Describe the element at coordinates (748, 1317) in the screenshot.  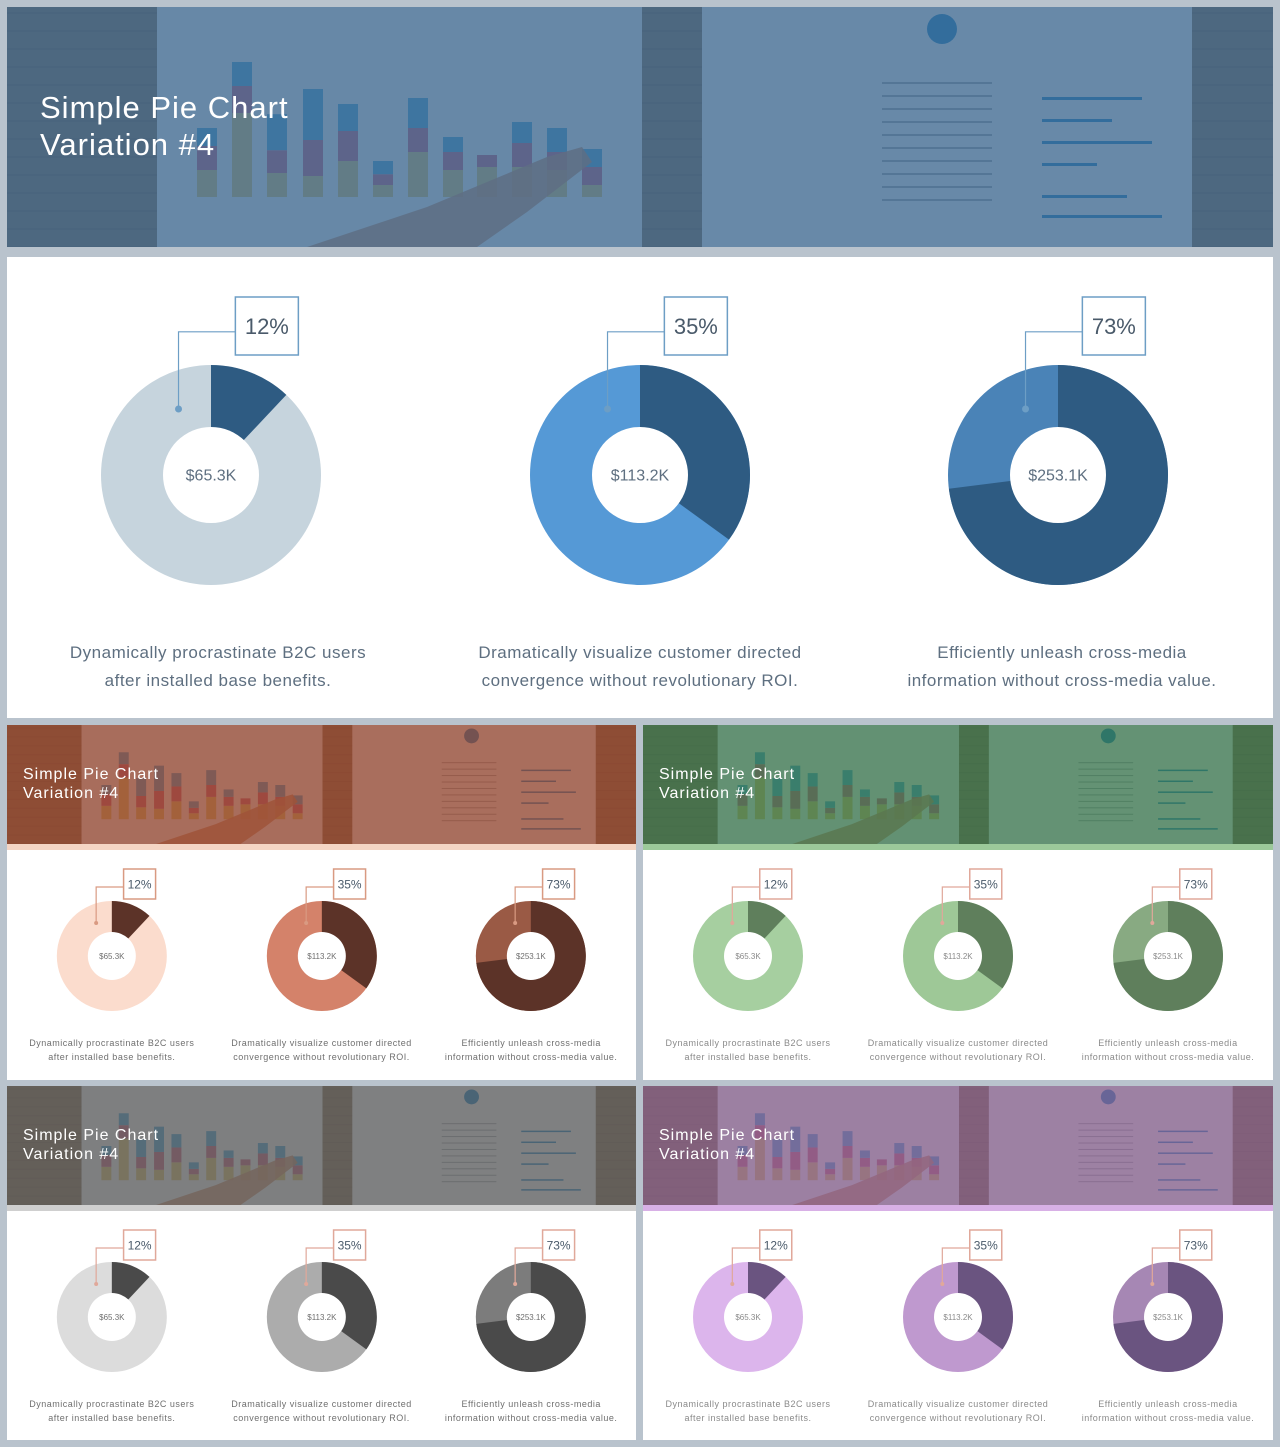
I see `donut-center-label: $65.3K` at that location.